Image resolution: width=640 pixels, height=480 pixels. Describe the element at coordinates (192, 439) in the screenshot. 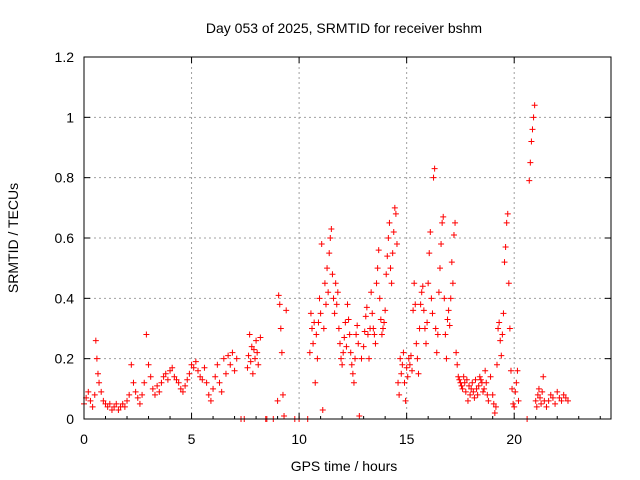

I see `x-tick-label: 5` at that location.